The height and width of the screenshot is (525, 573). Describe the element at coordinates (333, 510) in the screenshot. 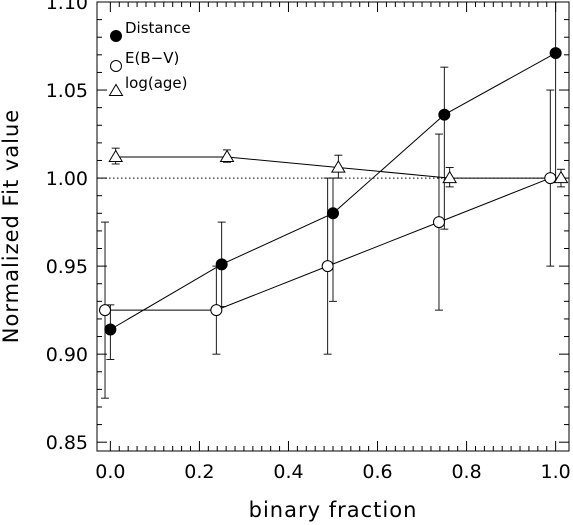

I see `x-axis-label: binary fraction` at that location.